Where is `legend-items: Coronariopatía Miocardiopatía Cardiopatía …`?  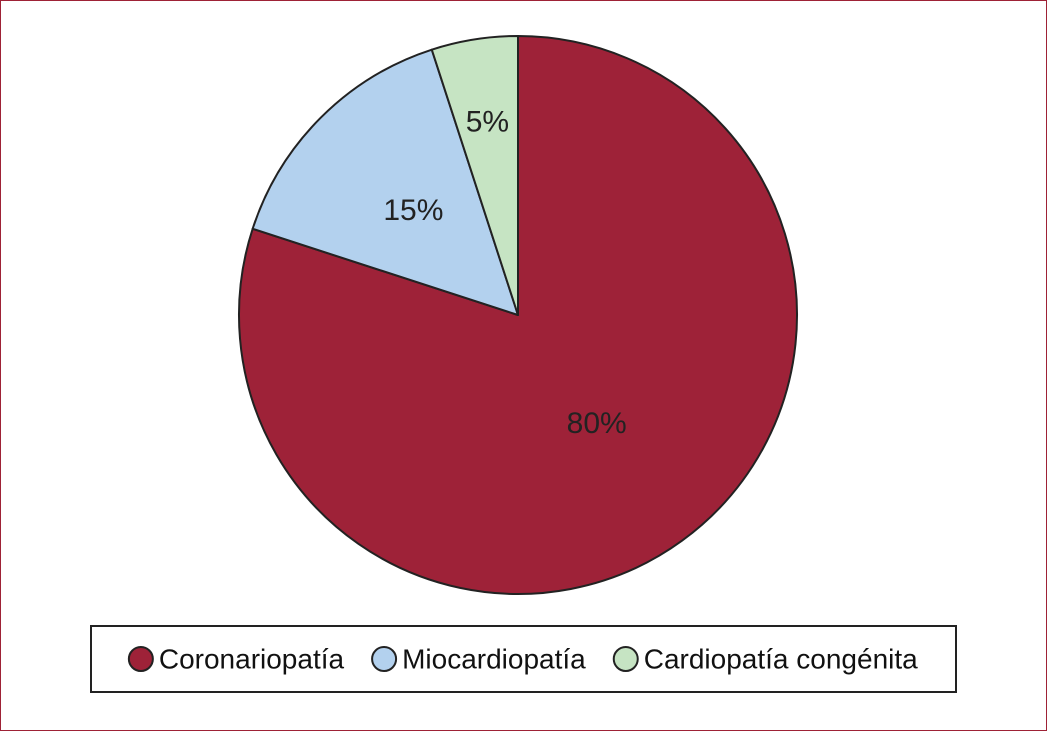
legend-items: Coronariopatía Miocardiopatía Cardiopatía … is located at coordinates (522, 659).